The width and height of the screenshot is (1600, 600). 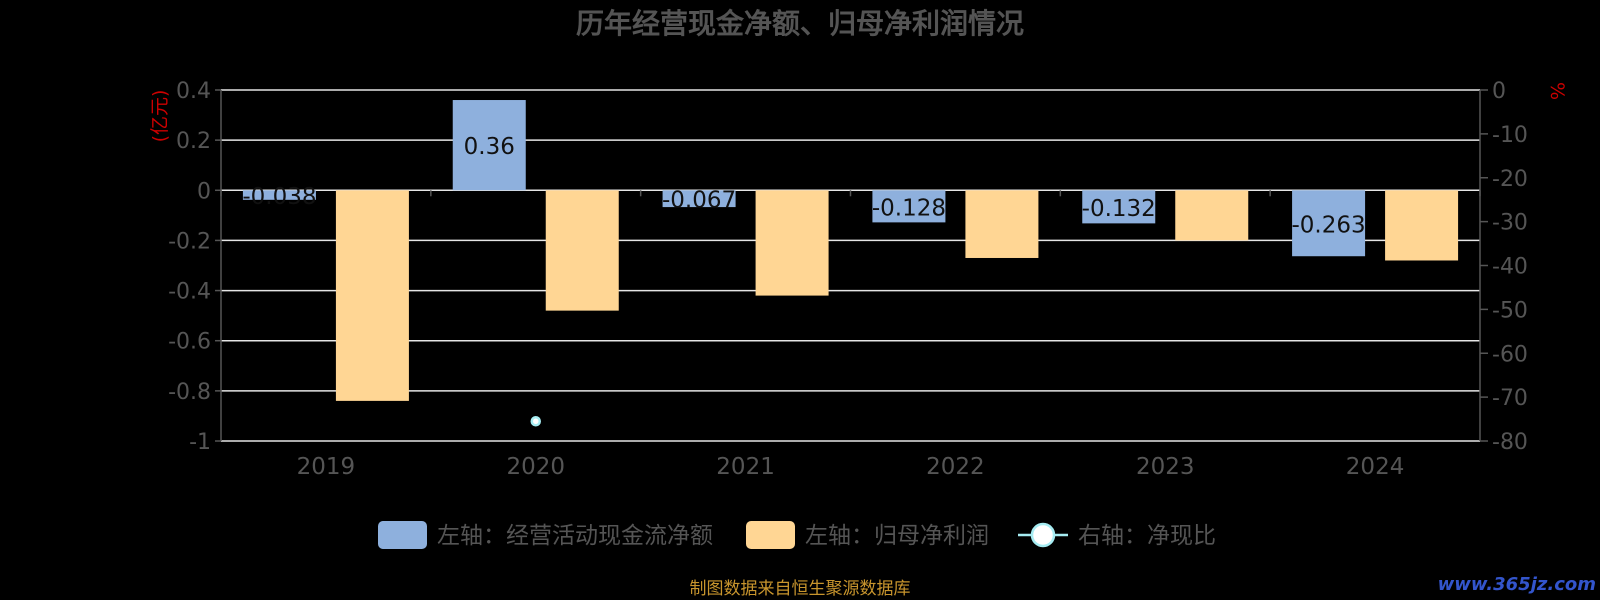 What do you see at coordinates (1510, 310) in the screenshot?
I see `right-axis-tick-label: -50` at bounding box center [1510, 310].